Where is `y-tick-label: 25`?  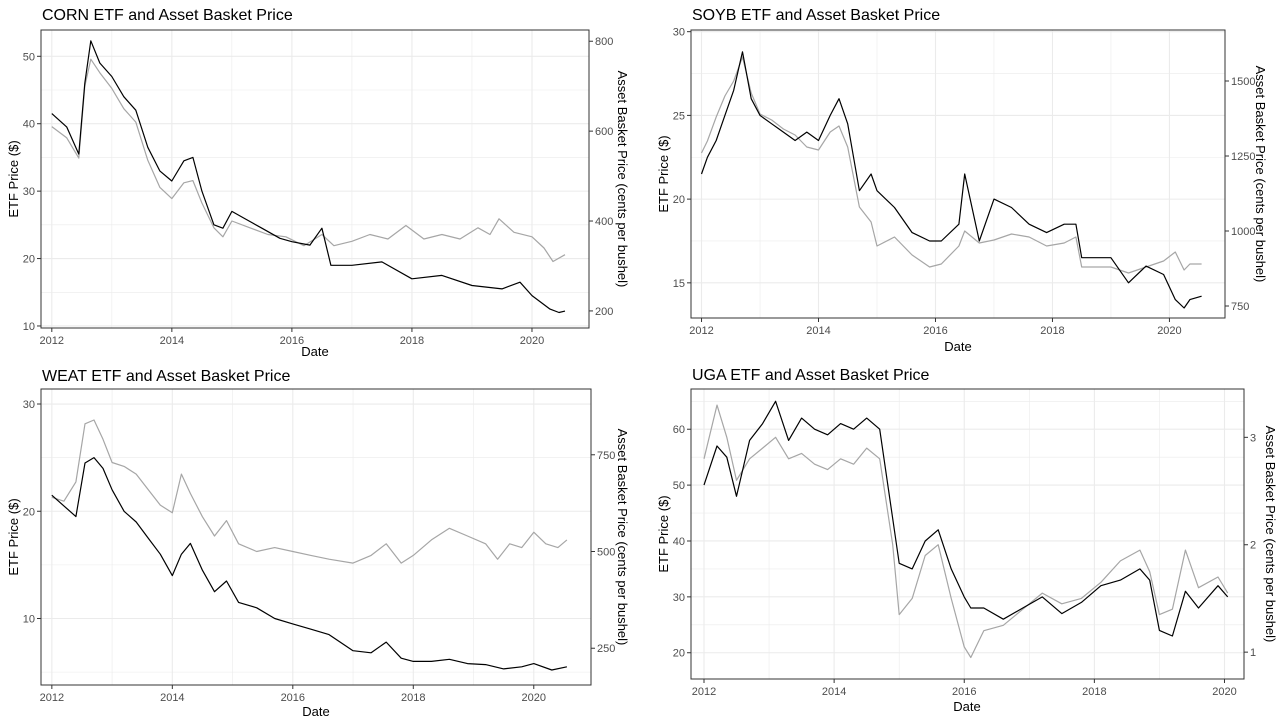
y-tick-label: 25 is located at coordinates (679, 116).